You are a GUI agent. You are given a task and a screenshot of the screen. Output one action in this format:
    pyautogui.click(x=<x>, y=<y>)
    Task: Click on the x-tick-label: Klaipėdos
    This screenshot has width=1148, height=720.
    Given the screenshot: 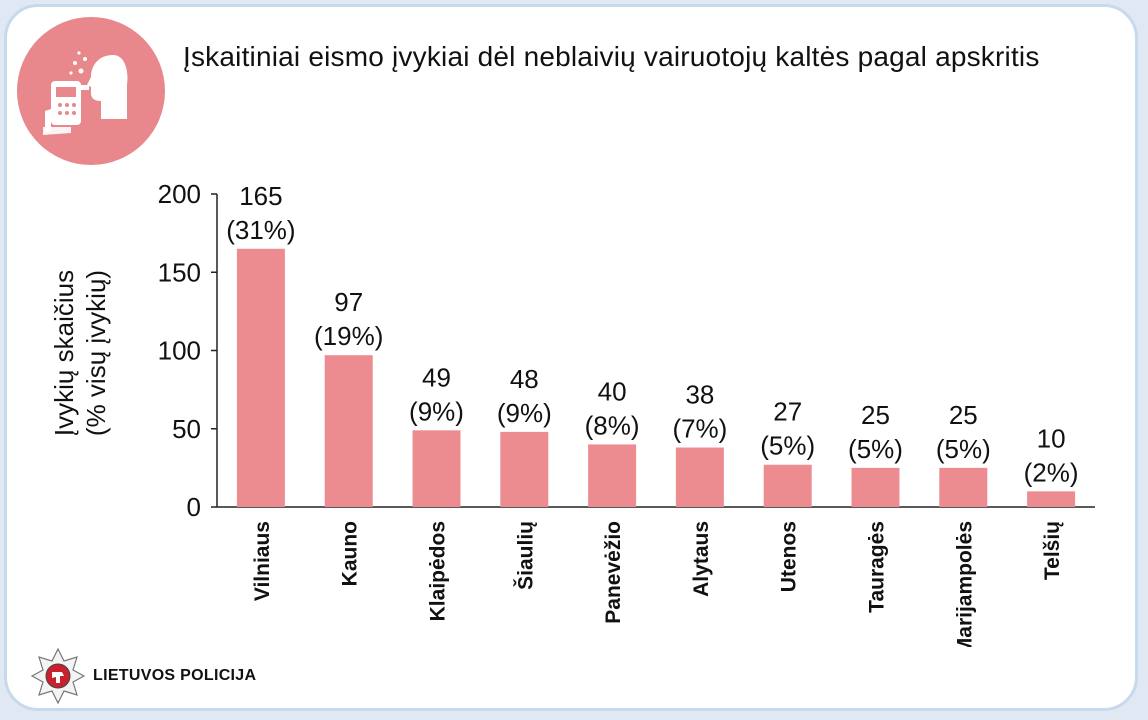 What is the action you would take?
    pyautogui.click(x=438, y=571)
    